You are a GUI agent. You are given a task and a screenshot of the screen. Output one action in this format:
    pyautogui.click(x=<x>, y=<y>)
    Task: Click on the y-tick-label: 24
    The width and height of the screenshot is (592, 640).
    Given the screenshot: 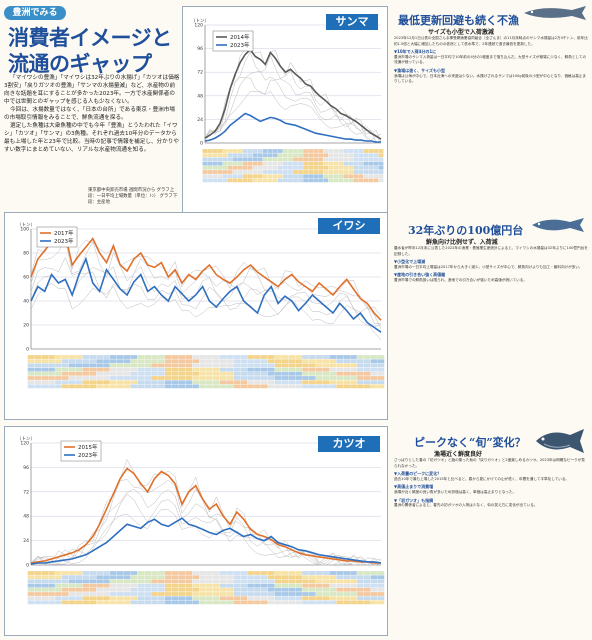 What is the action you would take?
    pyautogui.click(x=26, y=541)
    